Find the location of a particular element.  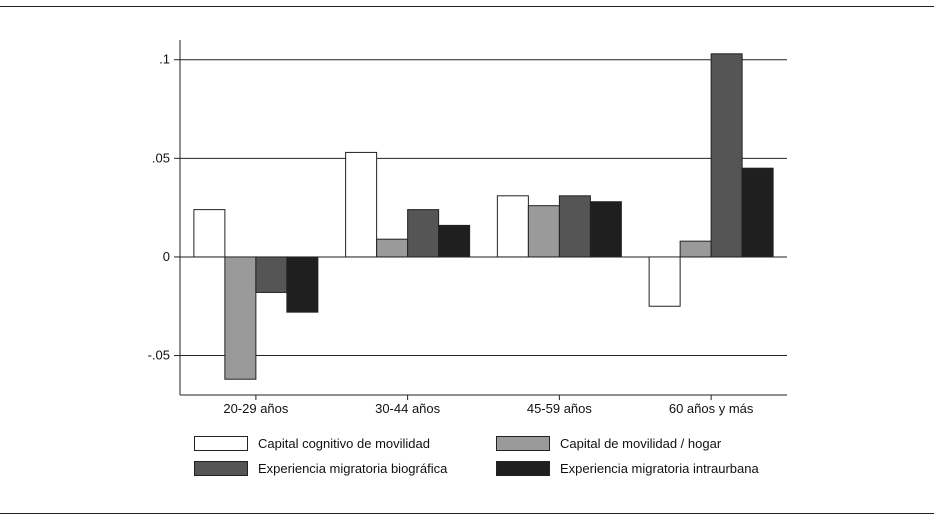

legend-item-4: Experiencia migratoria intraurbana is located at coordinates (627, 468).